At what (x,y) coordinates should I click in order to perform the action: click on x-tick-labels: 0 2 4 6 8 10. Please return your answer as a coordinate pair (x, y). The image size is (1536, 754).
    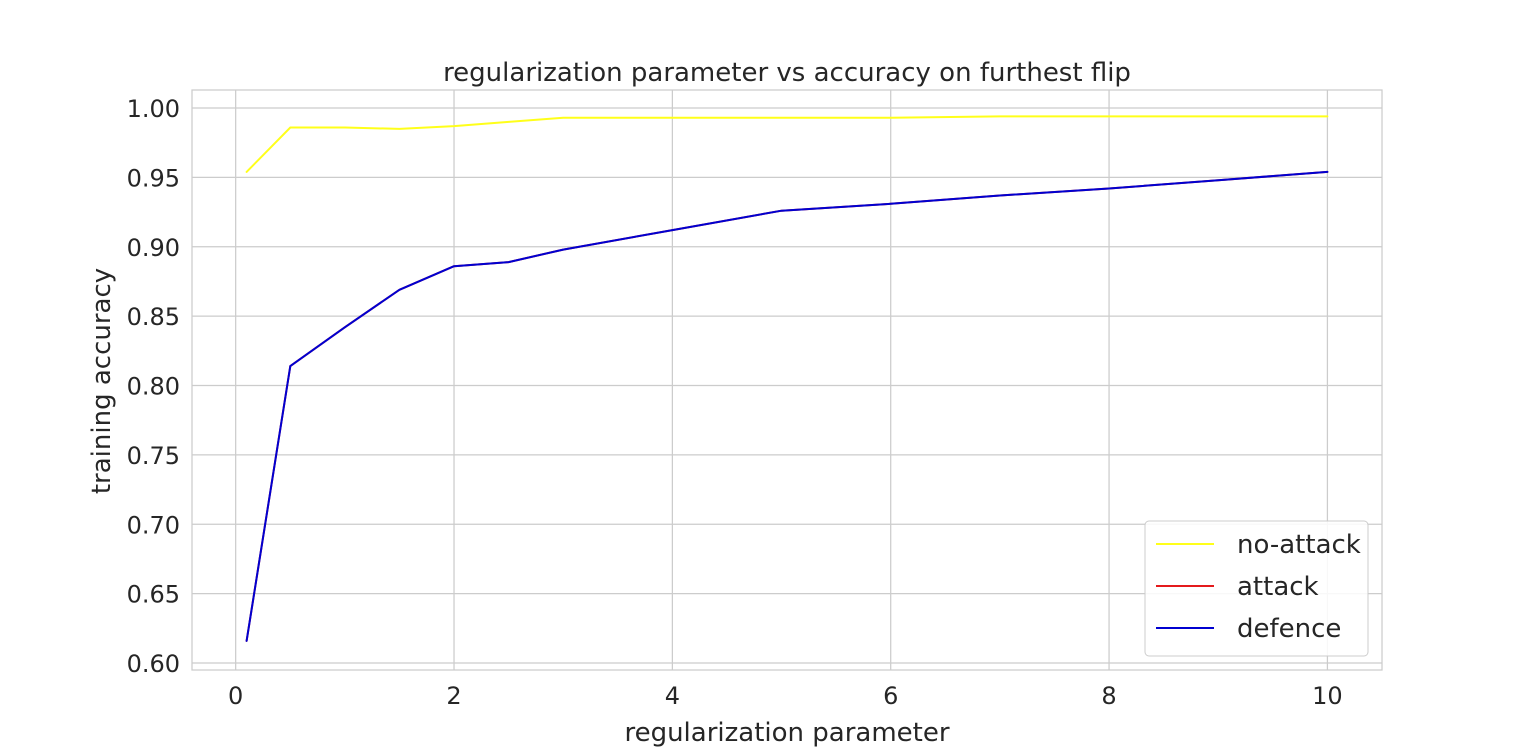
    Looking at the image, I should click on (785, 696).